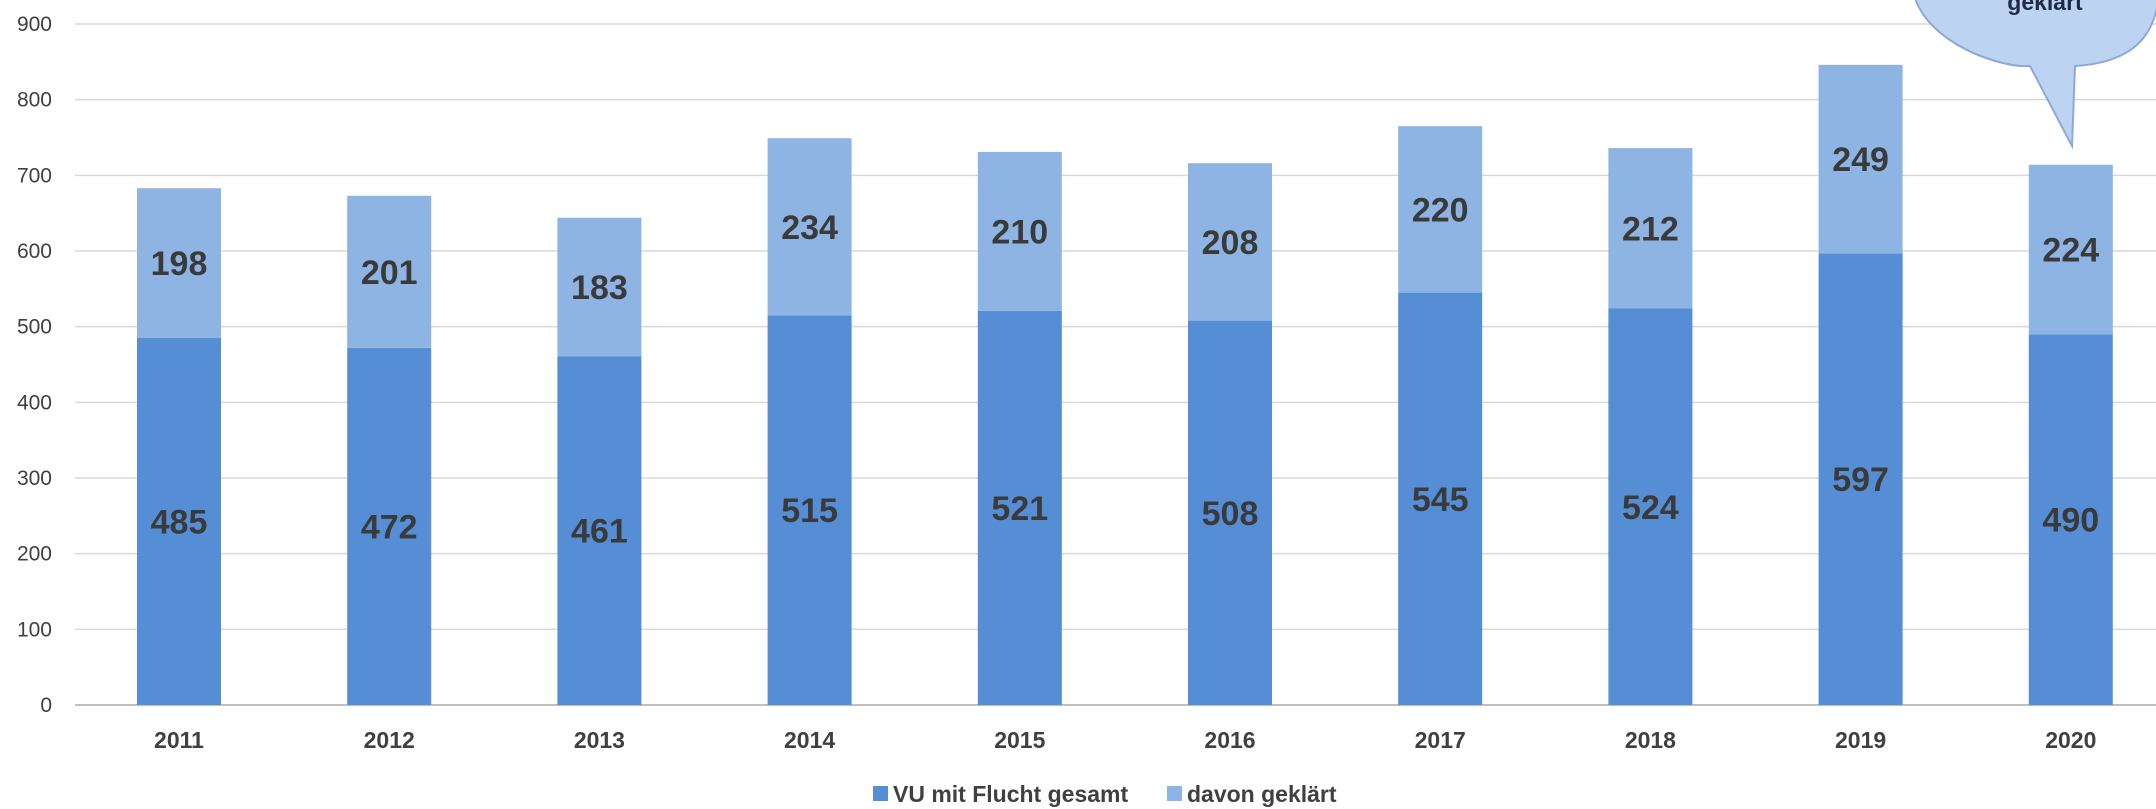  Describe the element at coordinates (179, 740) in the screenshot. I see `x-tick-label: 2011` at that location.